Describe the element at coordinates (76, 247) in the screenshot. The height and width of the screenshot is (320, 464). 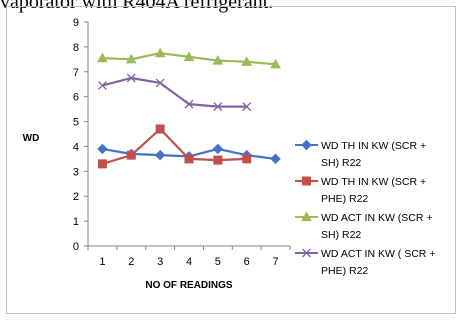
I see `y-tick-label: 0` at that location.